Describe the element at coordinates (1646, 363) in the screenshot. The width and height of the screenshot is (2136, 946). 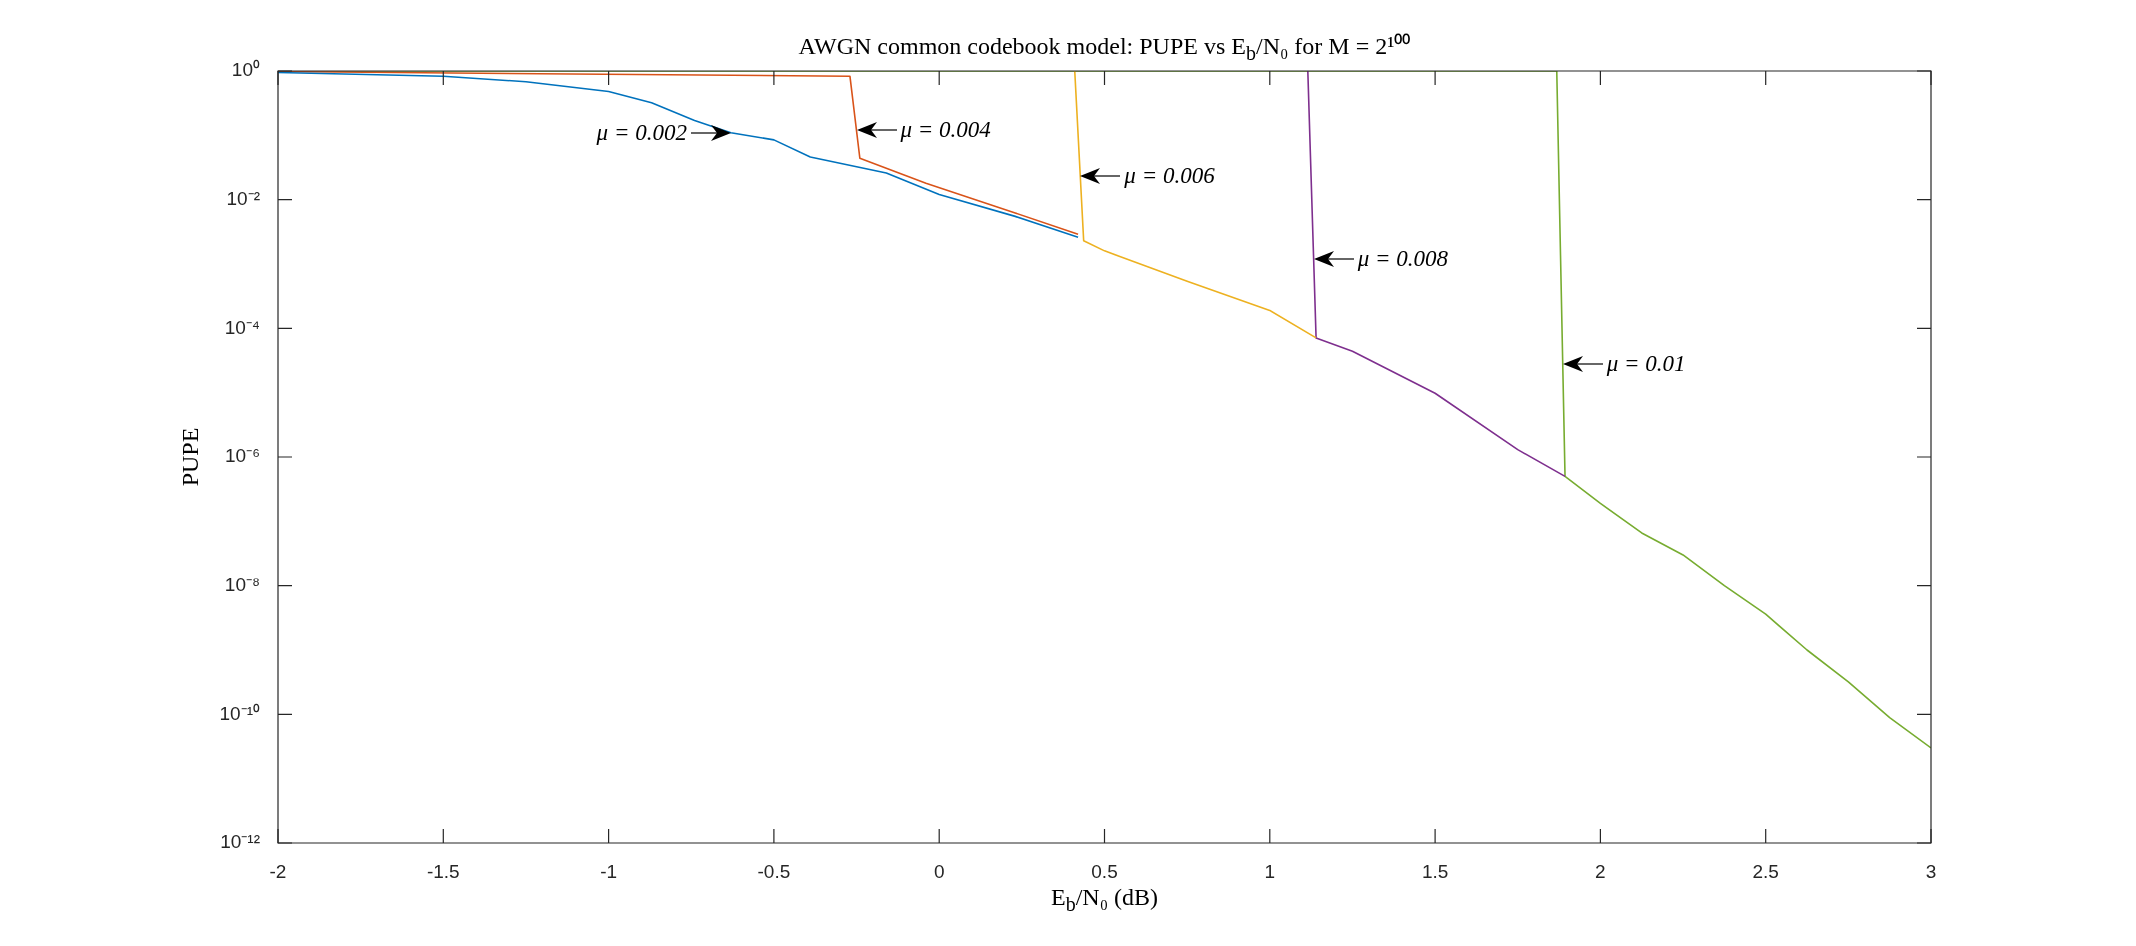
I see `annotation: μ = 0.01` at that location.